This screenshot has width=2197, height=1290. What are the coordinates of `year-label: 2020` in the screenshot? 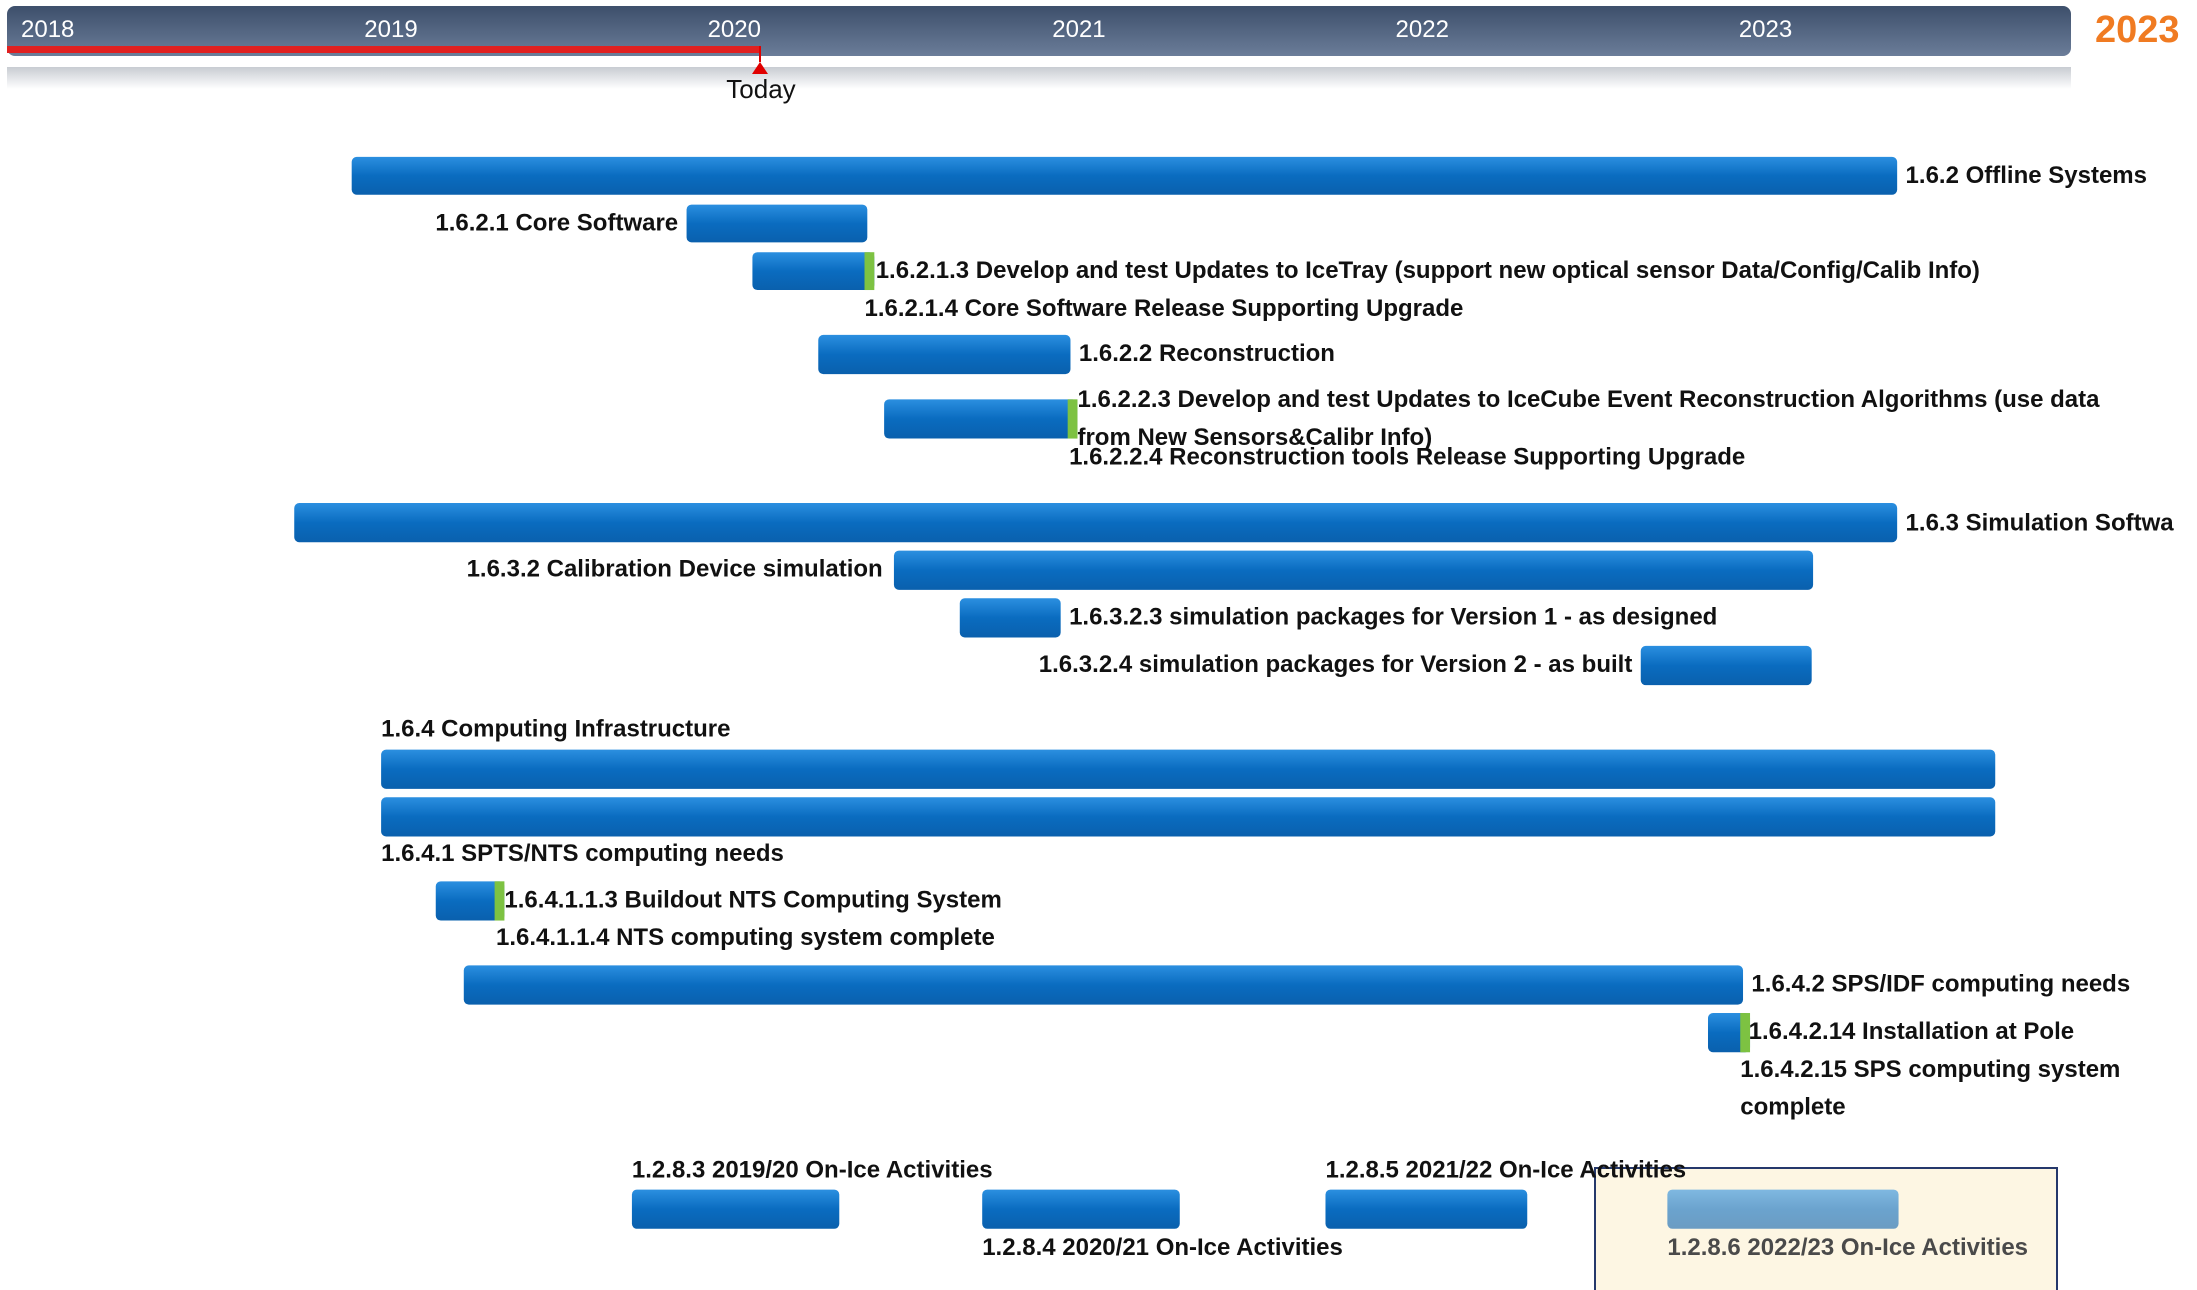 It's located at (734, 29).